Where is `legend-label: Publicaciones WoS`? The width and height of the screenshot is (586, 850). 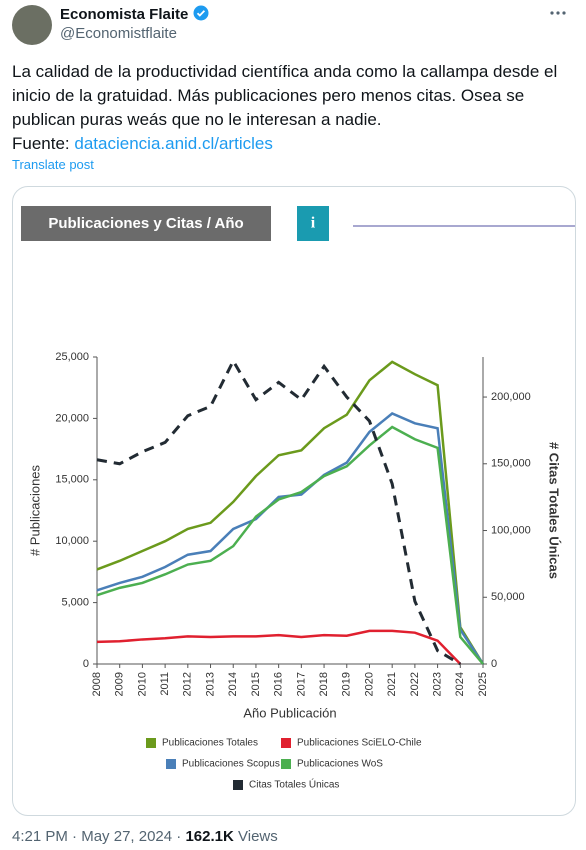
legend-label: Publicaciones WoS is located at coordinates (340, 764).